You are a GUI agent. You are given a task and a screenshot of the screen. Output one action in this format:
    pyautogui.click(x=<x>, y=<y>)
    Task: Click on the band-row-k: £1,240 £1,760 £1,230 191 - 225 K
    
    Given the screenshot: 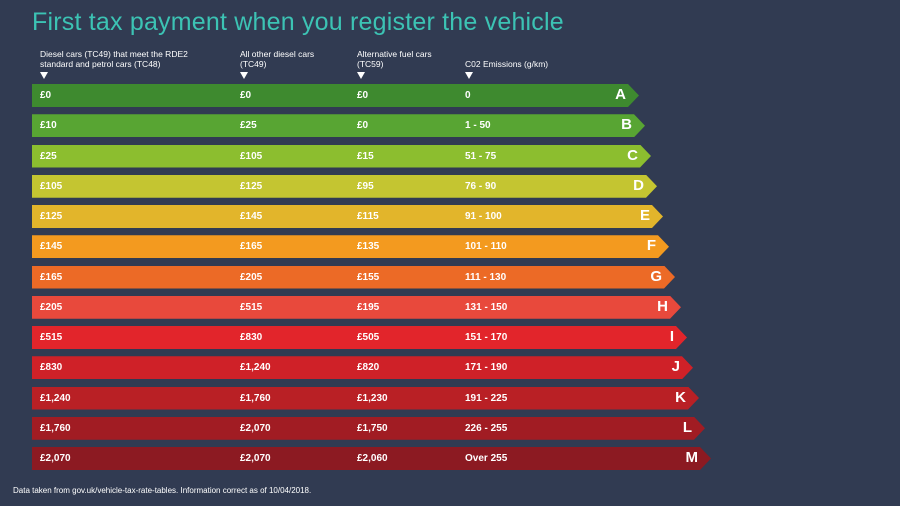 What is the action you would take?
    pyautogui.click(x=365, y=398)
    